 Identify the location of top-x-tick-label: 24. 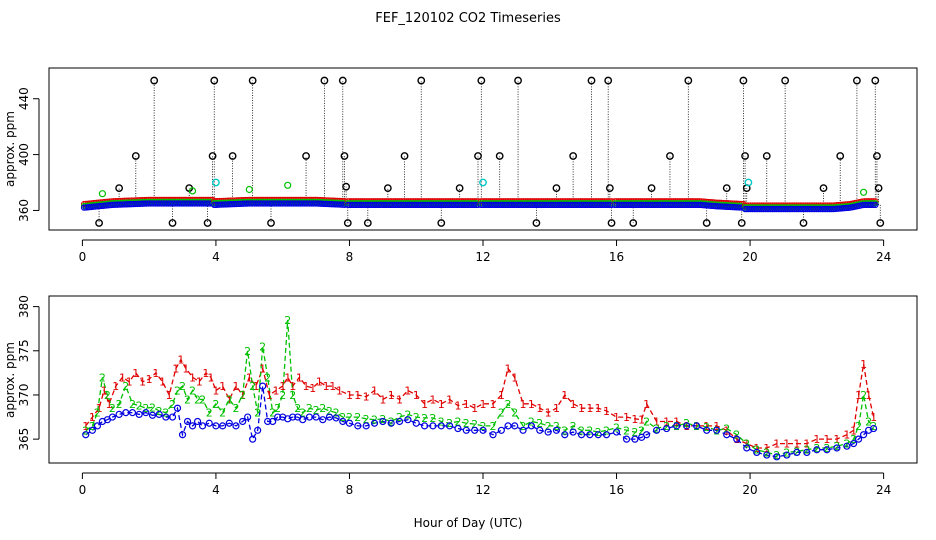
(883, 257).